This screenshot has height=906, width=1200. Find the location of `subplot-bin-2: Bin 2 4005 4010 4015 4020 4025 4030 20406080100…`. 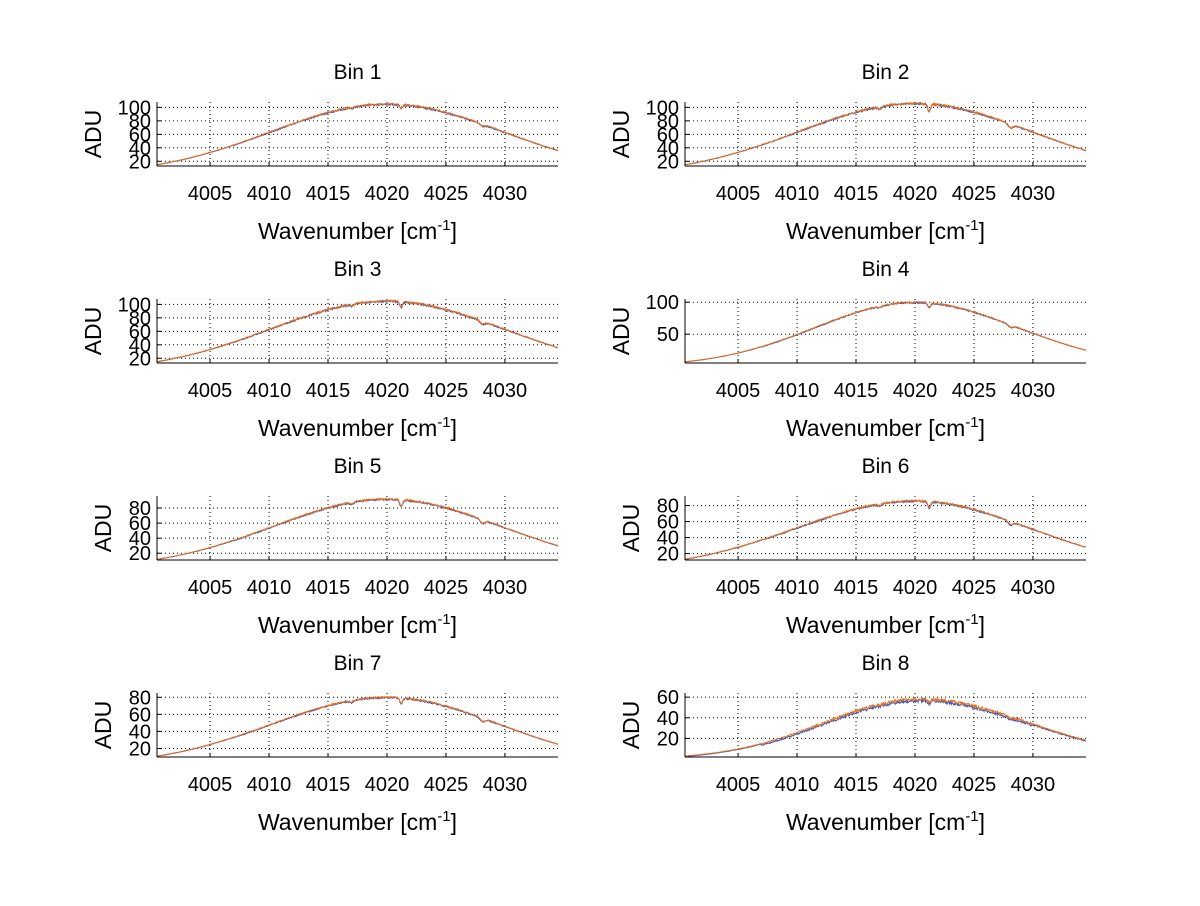

subplot-bin-2: Bin 2 4005 4010 4015 4020 4025 4030 20406080100… is located at coordinates (847, 152).